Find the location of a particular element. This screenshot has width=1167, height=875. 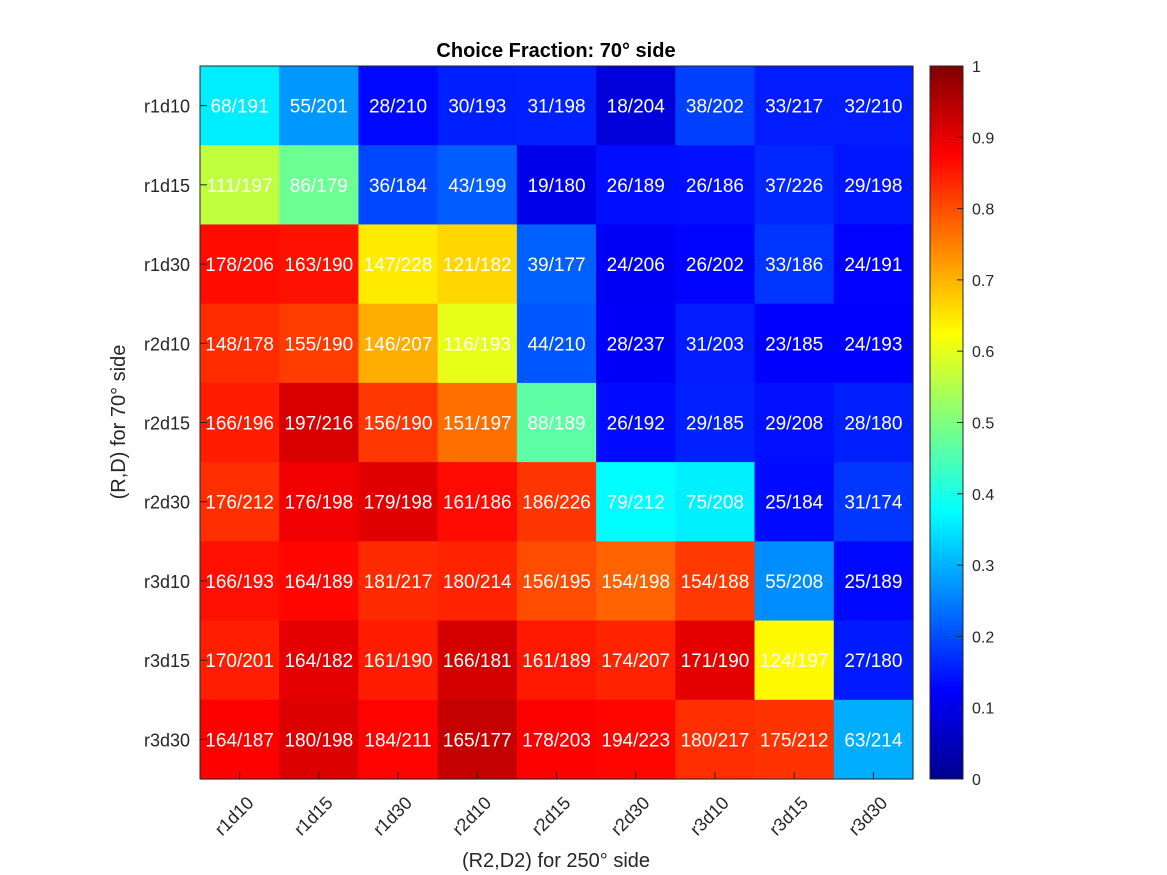

x-tick-label: r2d10 is located at coordinates (471, 816).